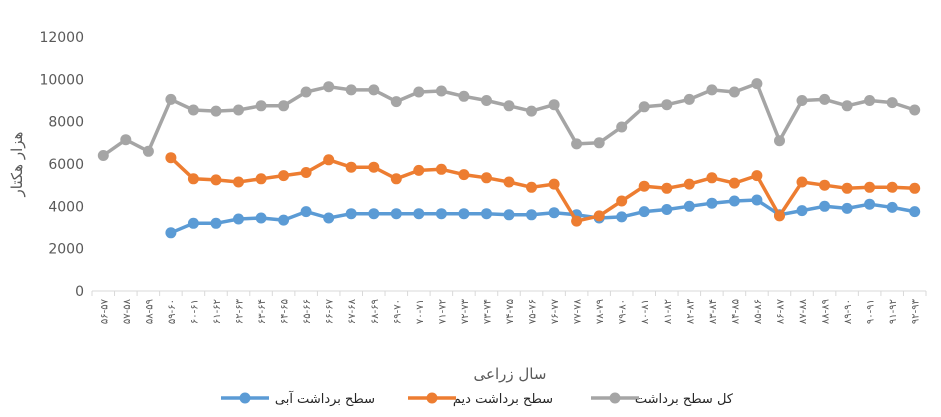 Image resolution: width=941 pixels, height=417 pixels. I want to click on x-tick-label: ۷۹-۸۰, so click(623, 311).